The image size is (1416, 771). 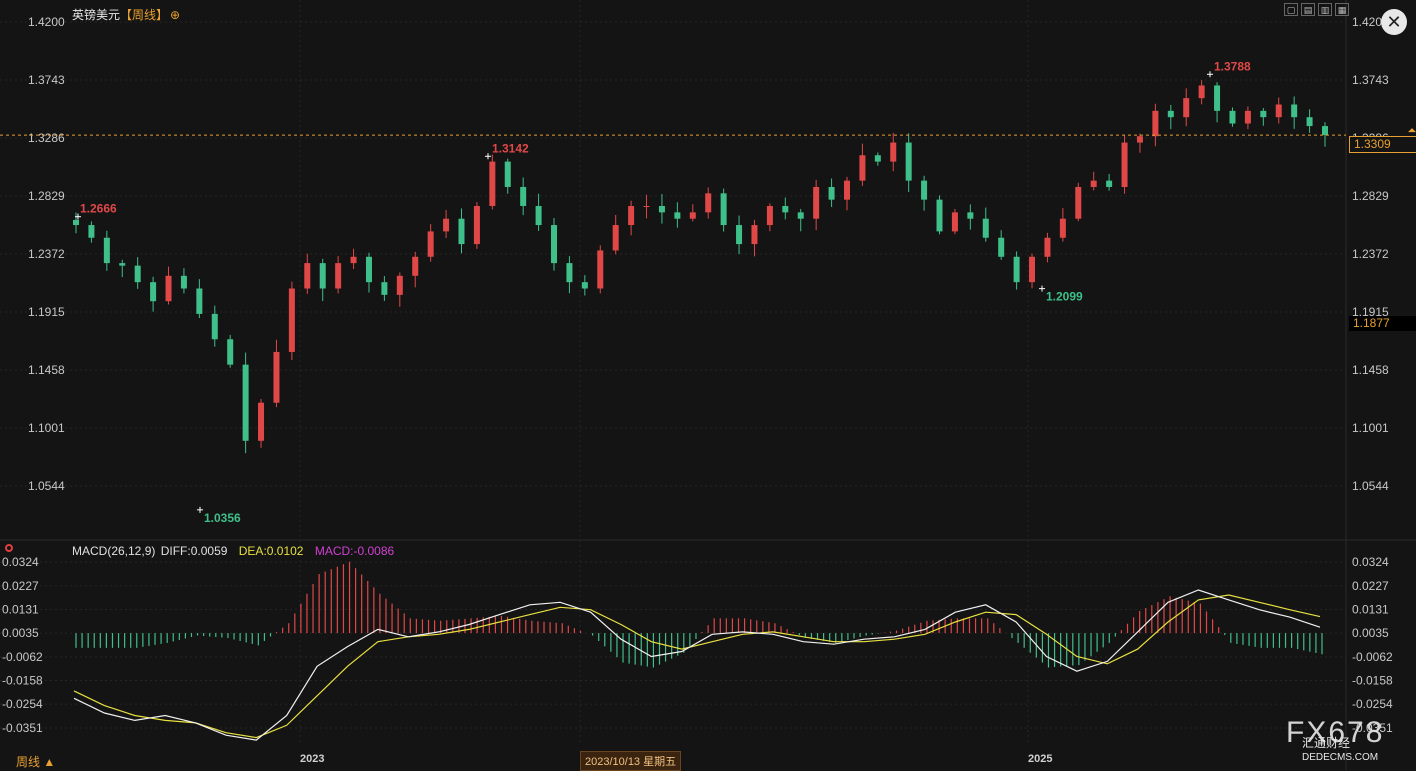 I want to click on extreme-label-high: 1.3788, so click(x=1232, y=66).